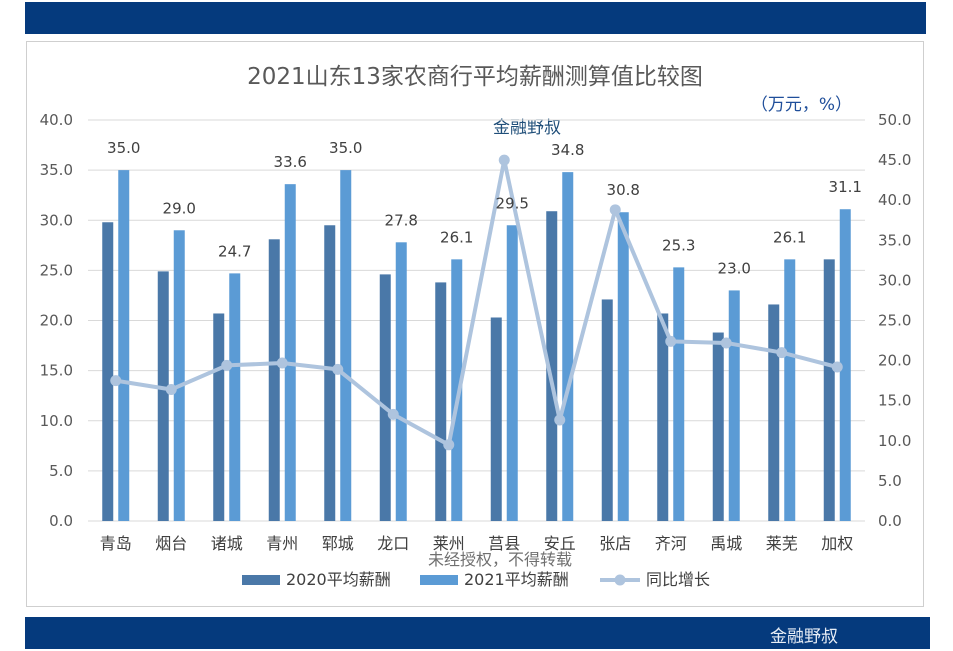  I want to click on legend-marker-growth, so click(620, 580).